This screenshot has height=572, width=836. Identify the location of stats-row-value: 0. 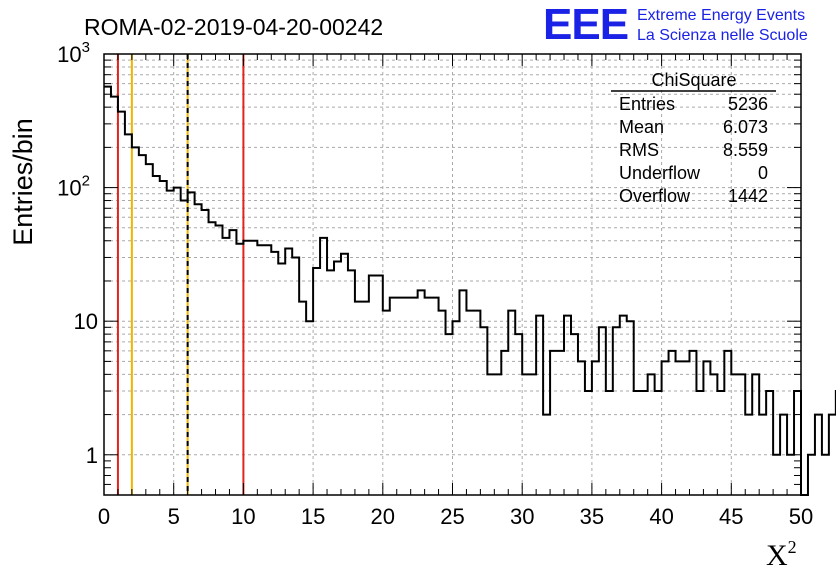
(763, 173).